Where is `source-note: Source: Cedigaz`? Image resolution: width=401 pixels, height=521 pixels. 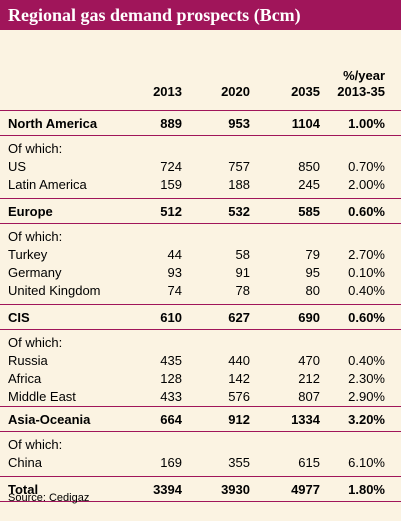 source-note: Source: Cedigaz is located at coordinates (49, 498).